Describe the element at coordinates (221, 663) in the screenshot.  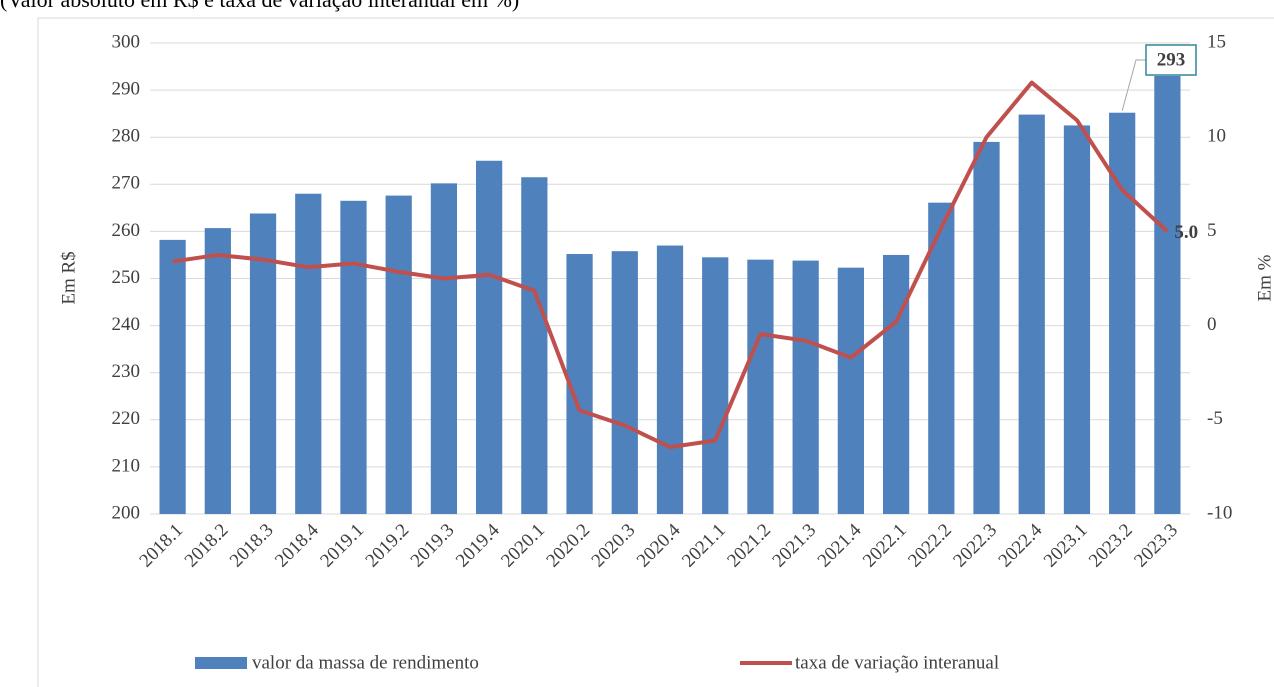
I see `legend-swatch` at that location.